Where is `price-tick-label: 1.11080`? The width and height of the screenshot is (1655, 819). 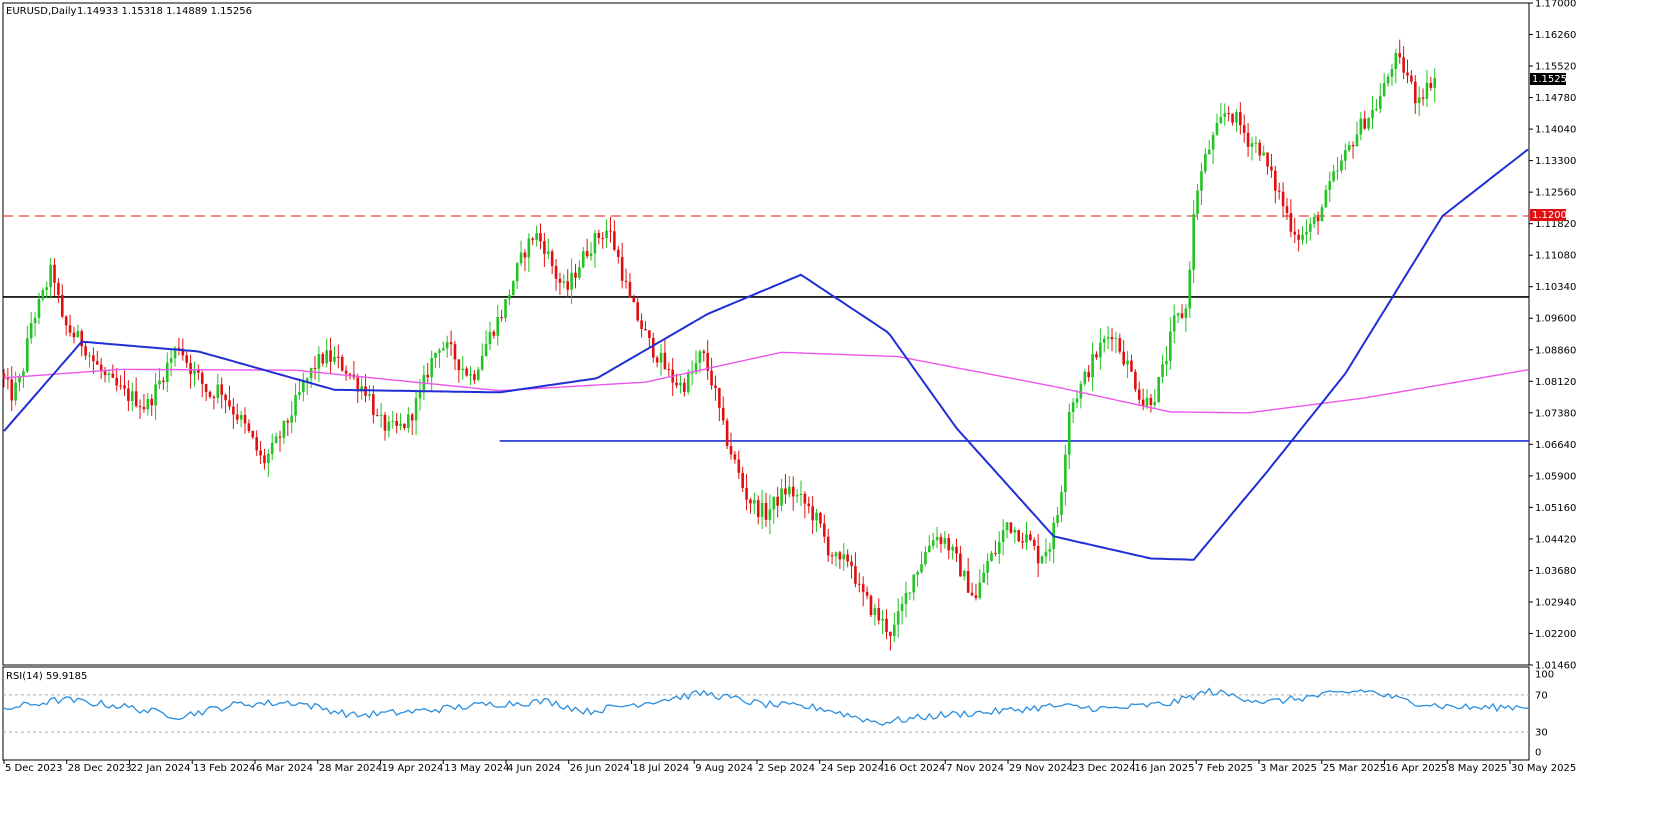
price-tick-label: 1.11080 is located at coordinates (1555, 256).